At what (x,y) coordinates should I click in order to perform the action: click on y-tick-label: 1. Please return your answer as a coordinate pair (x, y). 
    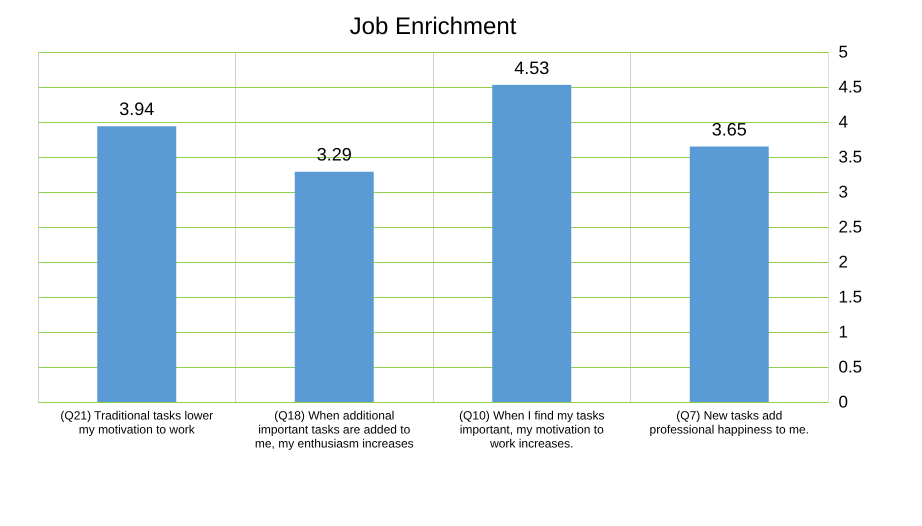
    Looking at the image, I should click on (843, 332).